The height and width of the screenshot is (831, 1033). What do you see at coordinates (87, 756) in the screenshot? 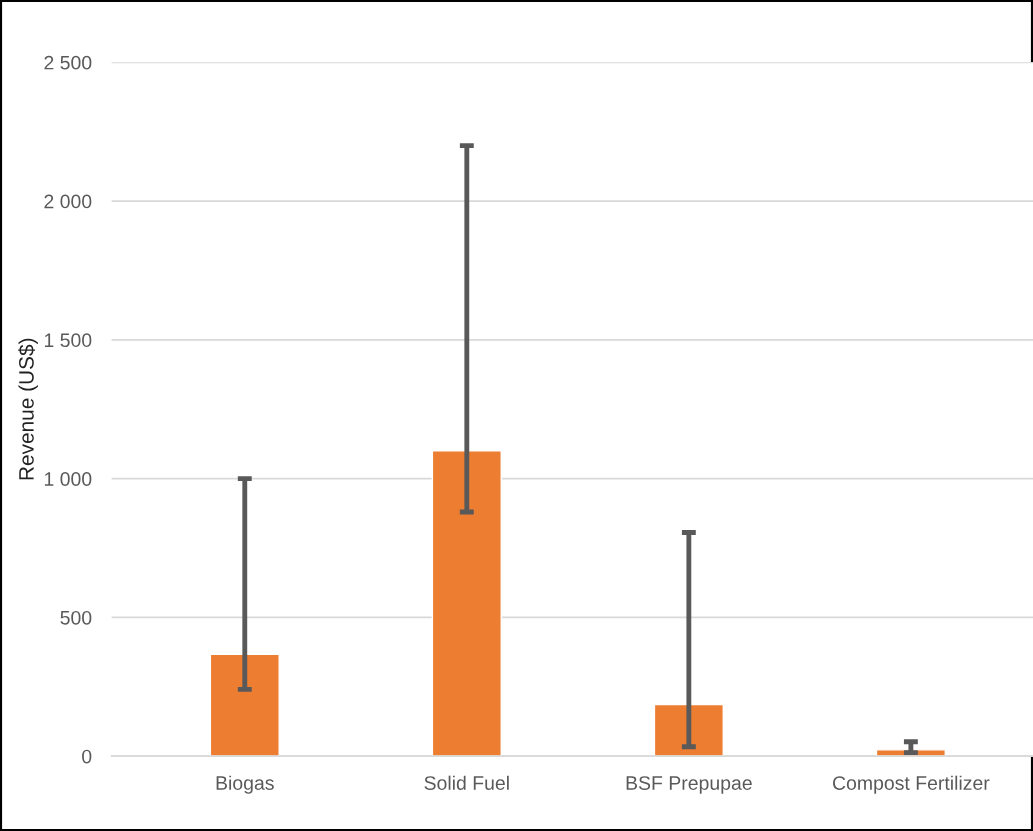
I see `y-tick-label: 0` at bounding box center [87, 756].